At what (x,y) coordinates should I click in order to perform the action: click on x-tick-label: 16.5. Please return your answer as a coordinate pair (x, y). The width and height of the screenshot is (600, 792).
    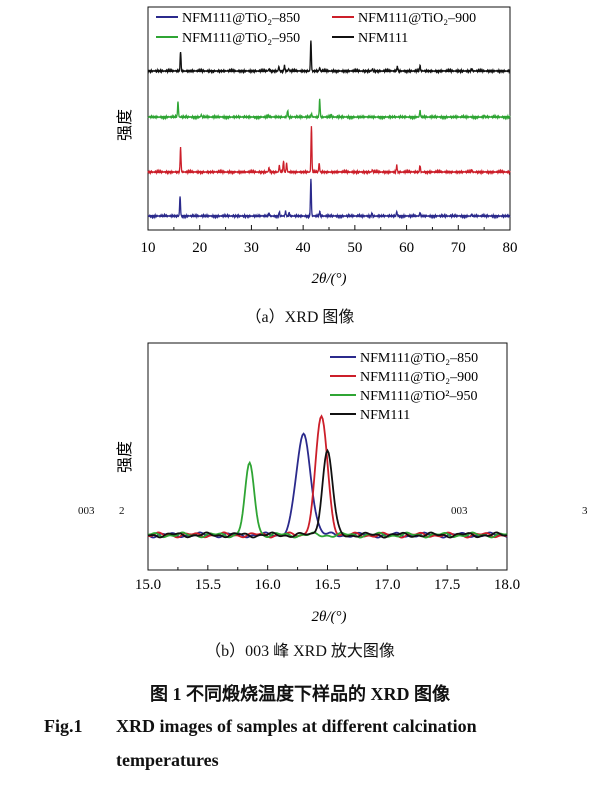
    Looking at the image, I should click on (327, 585).